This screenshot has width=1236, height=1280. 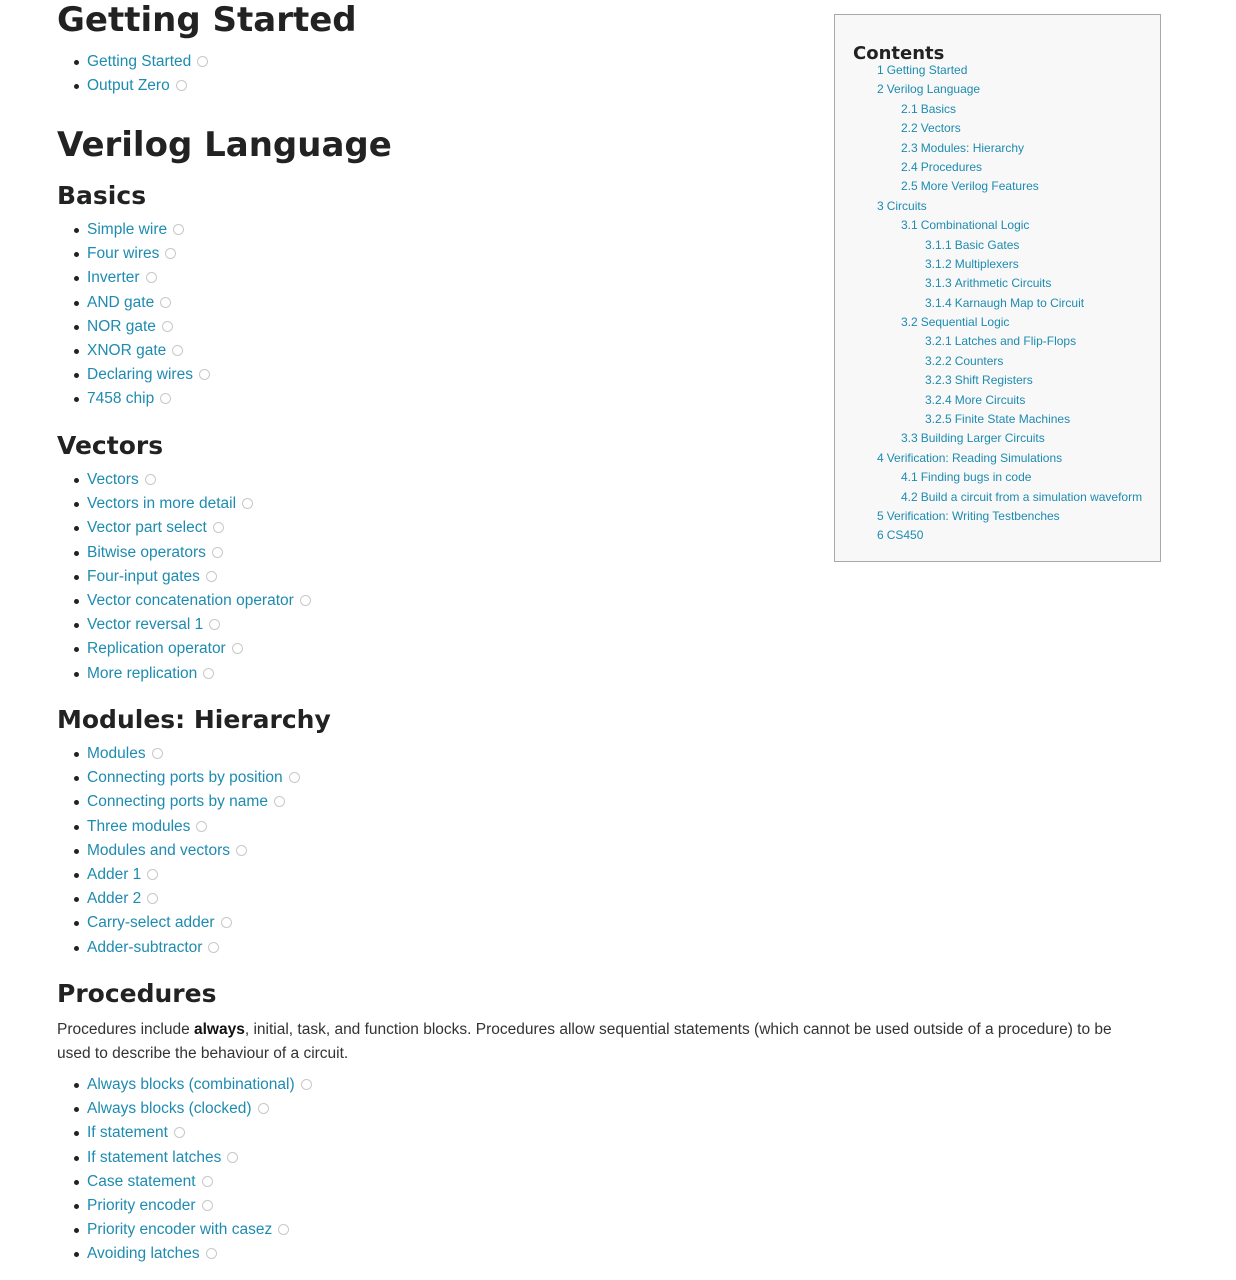 I want to click on problem-link-vectors: Vectors, so click(x=113, y=479).